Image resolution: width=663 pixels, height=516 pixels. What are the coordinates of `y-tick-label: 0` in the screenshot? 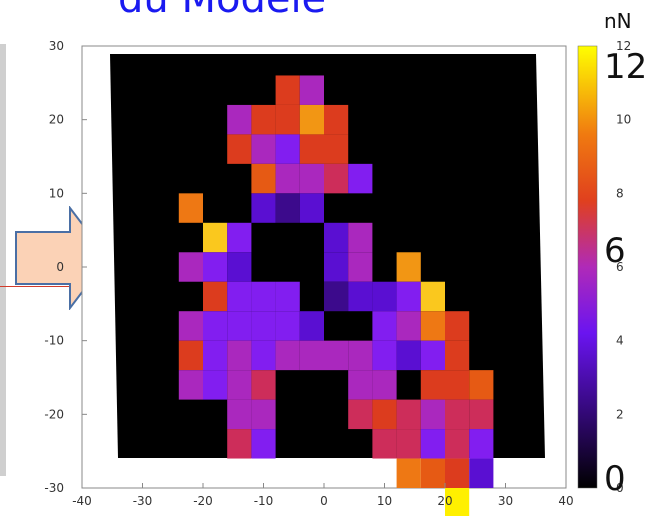 It's located at (60, 267).